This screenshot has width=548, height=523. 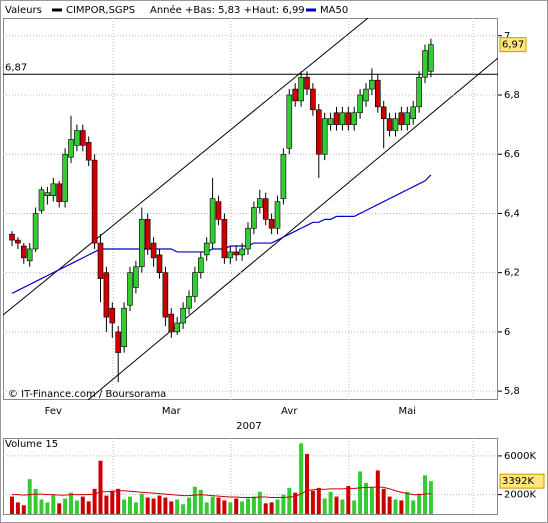 What do you see at coordinates (227, 10) in the screenshot?
I see `stats: Année +Bas: 5,83 +Haut: 6,99` at bounding box center [227, 10].